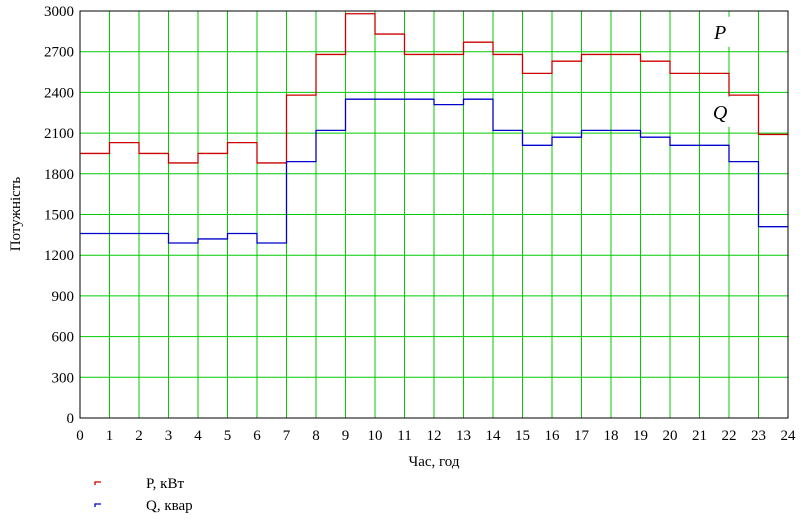 This screenshot has width=808, height=528. What do you see at coordinates (720, 71) in the screenshot?
I see `curve-labels: PQ` at bounding box center [720, 71].